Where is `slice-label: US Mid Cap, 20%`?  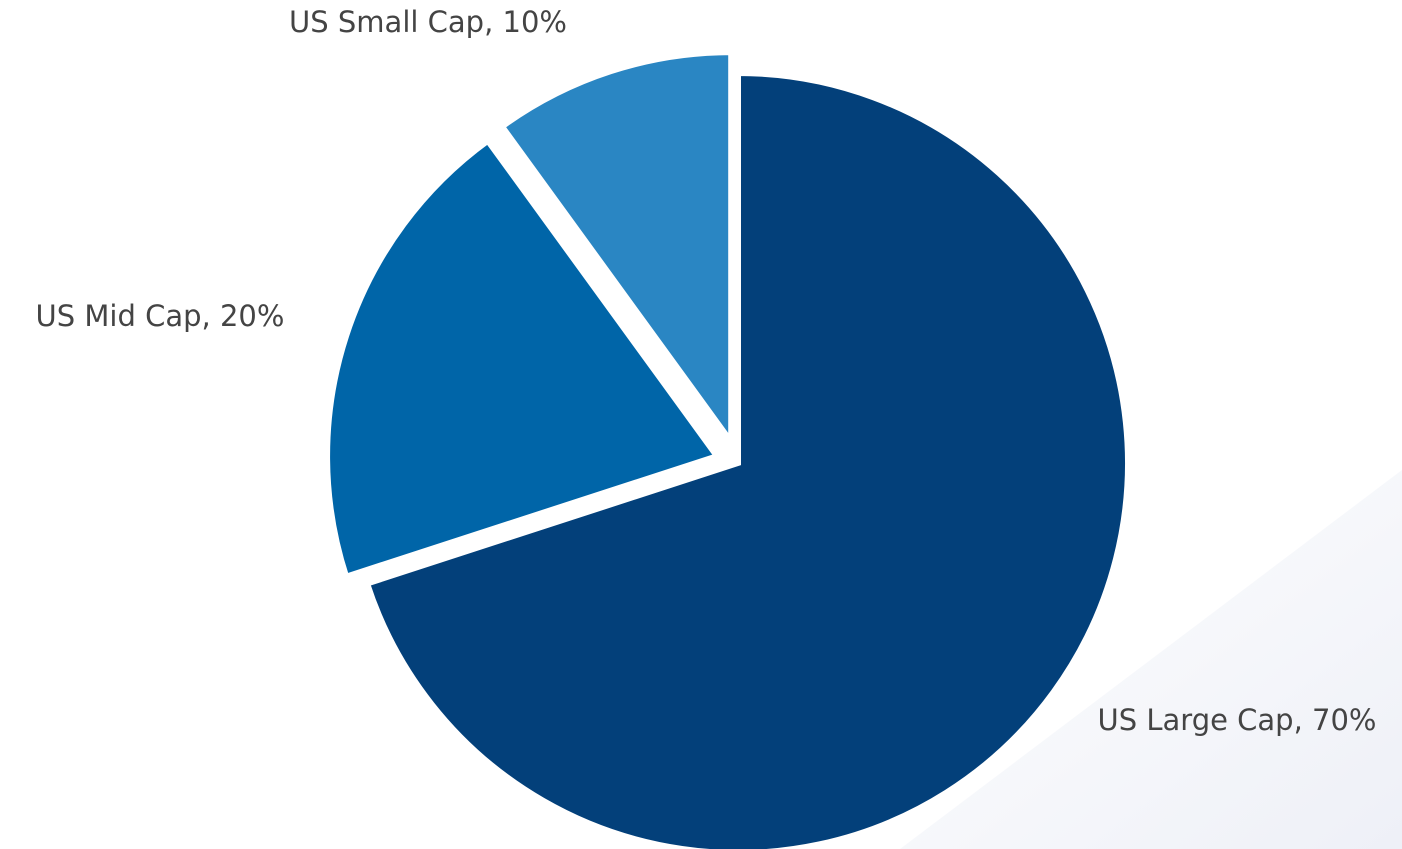
slice-label: US Mid Cap, 20% is located at coordinates (160, 316).